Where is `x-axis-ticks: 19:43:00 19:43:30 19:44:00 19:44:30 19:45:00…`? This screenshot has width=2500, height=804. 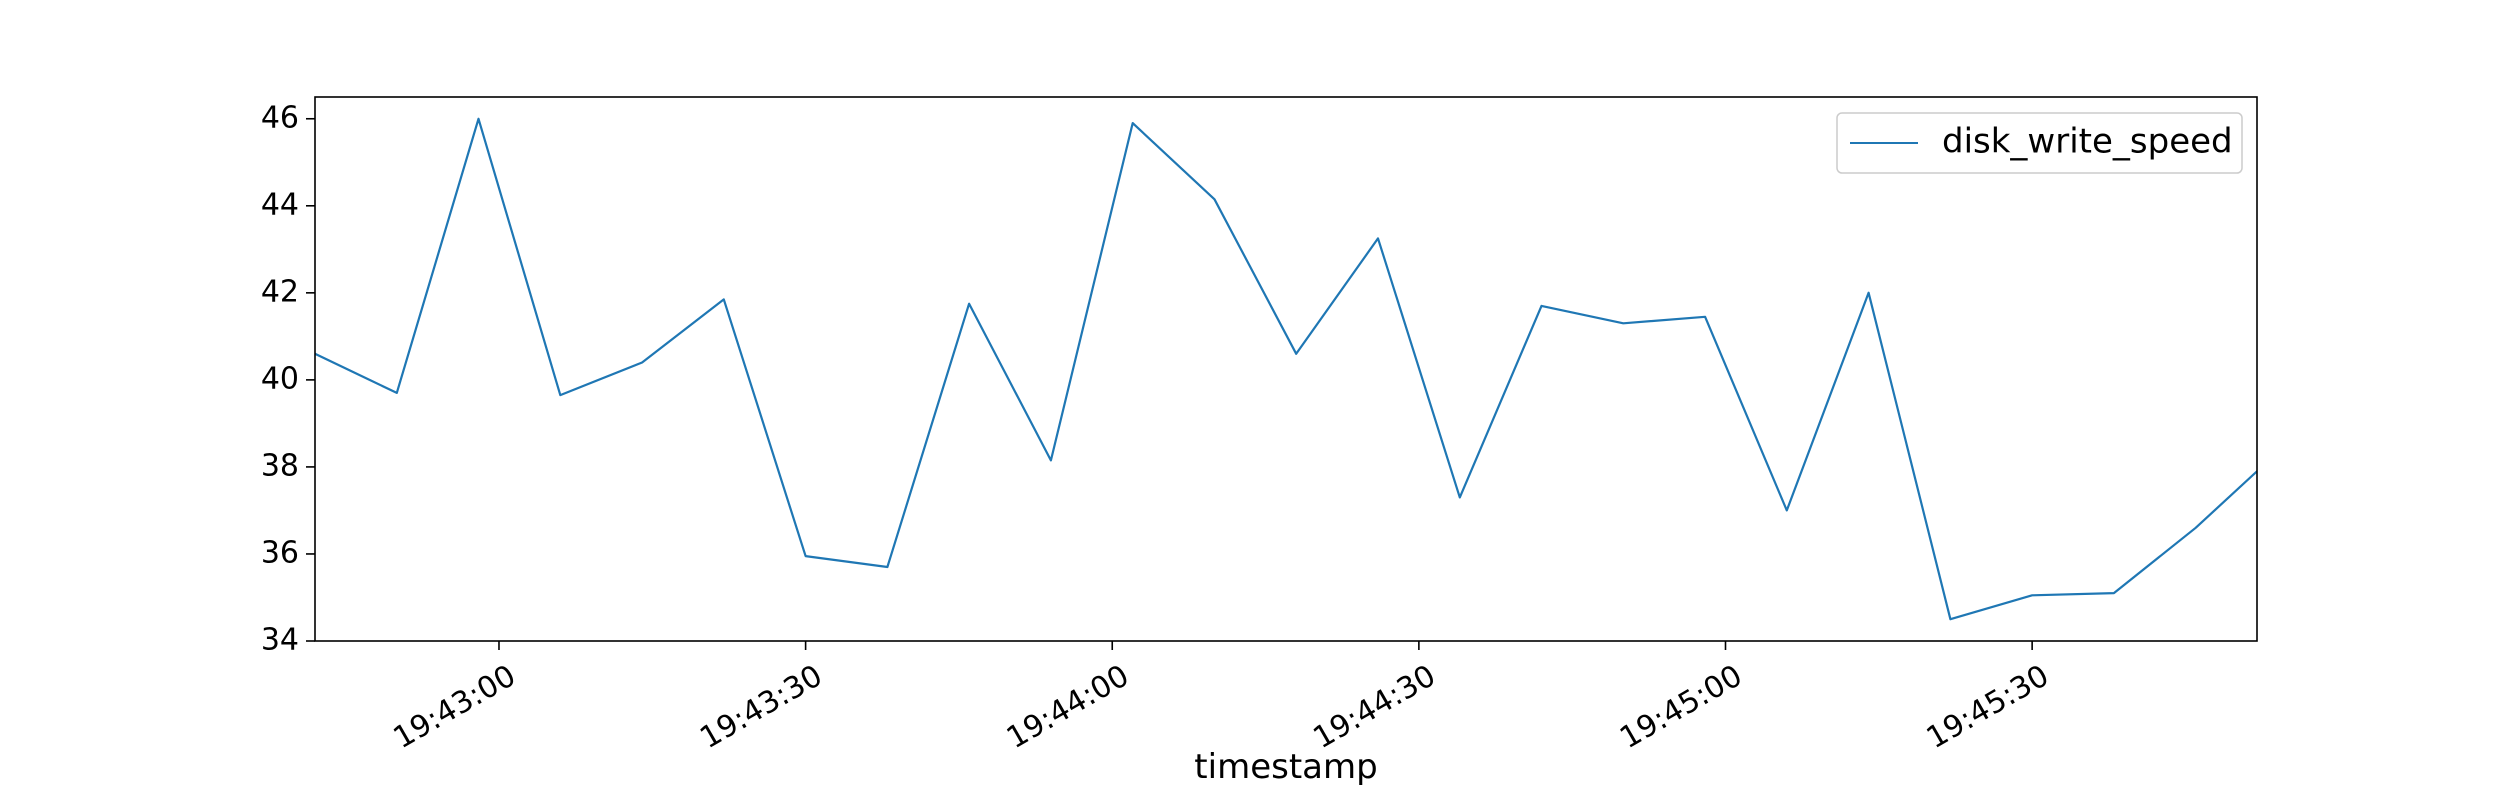
x-axis-ticks: 19:43:00 19:43:30 19:44:00 19:44:30 19:45:00… is located at coordinates (1221, 698).